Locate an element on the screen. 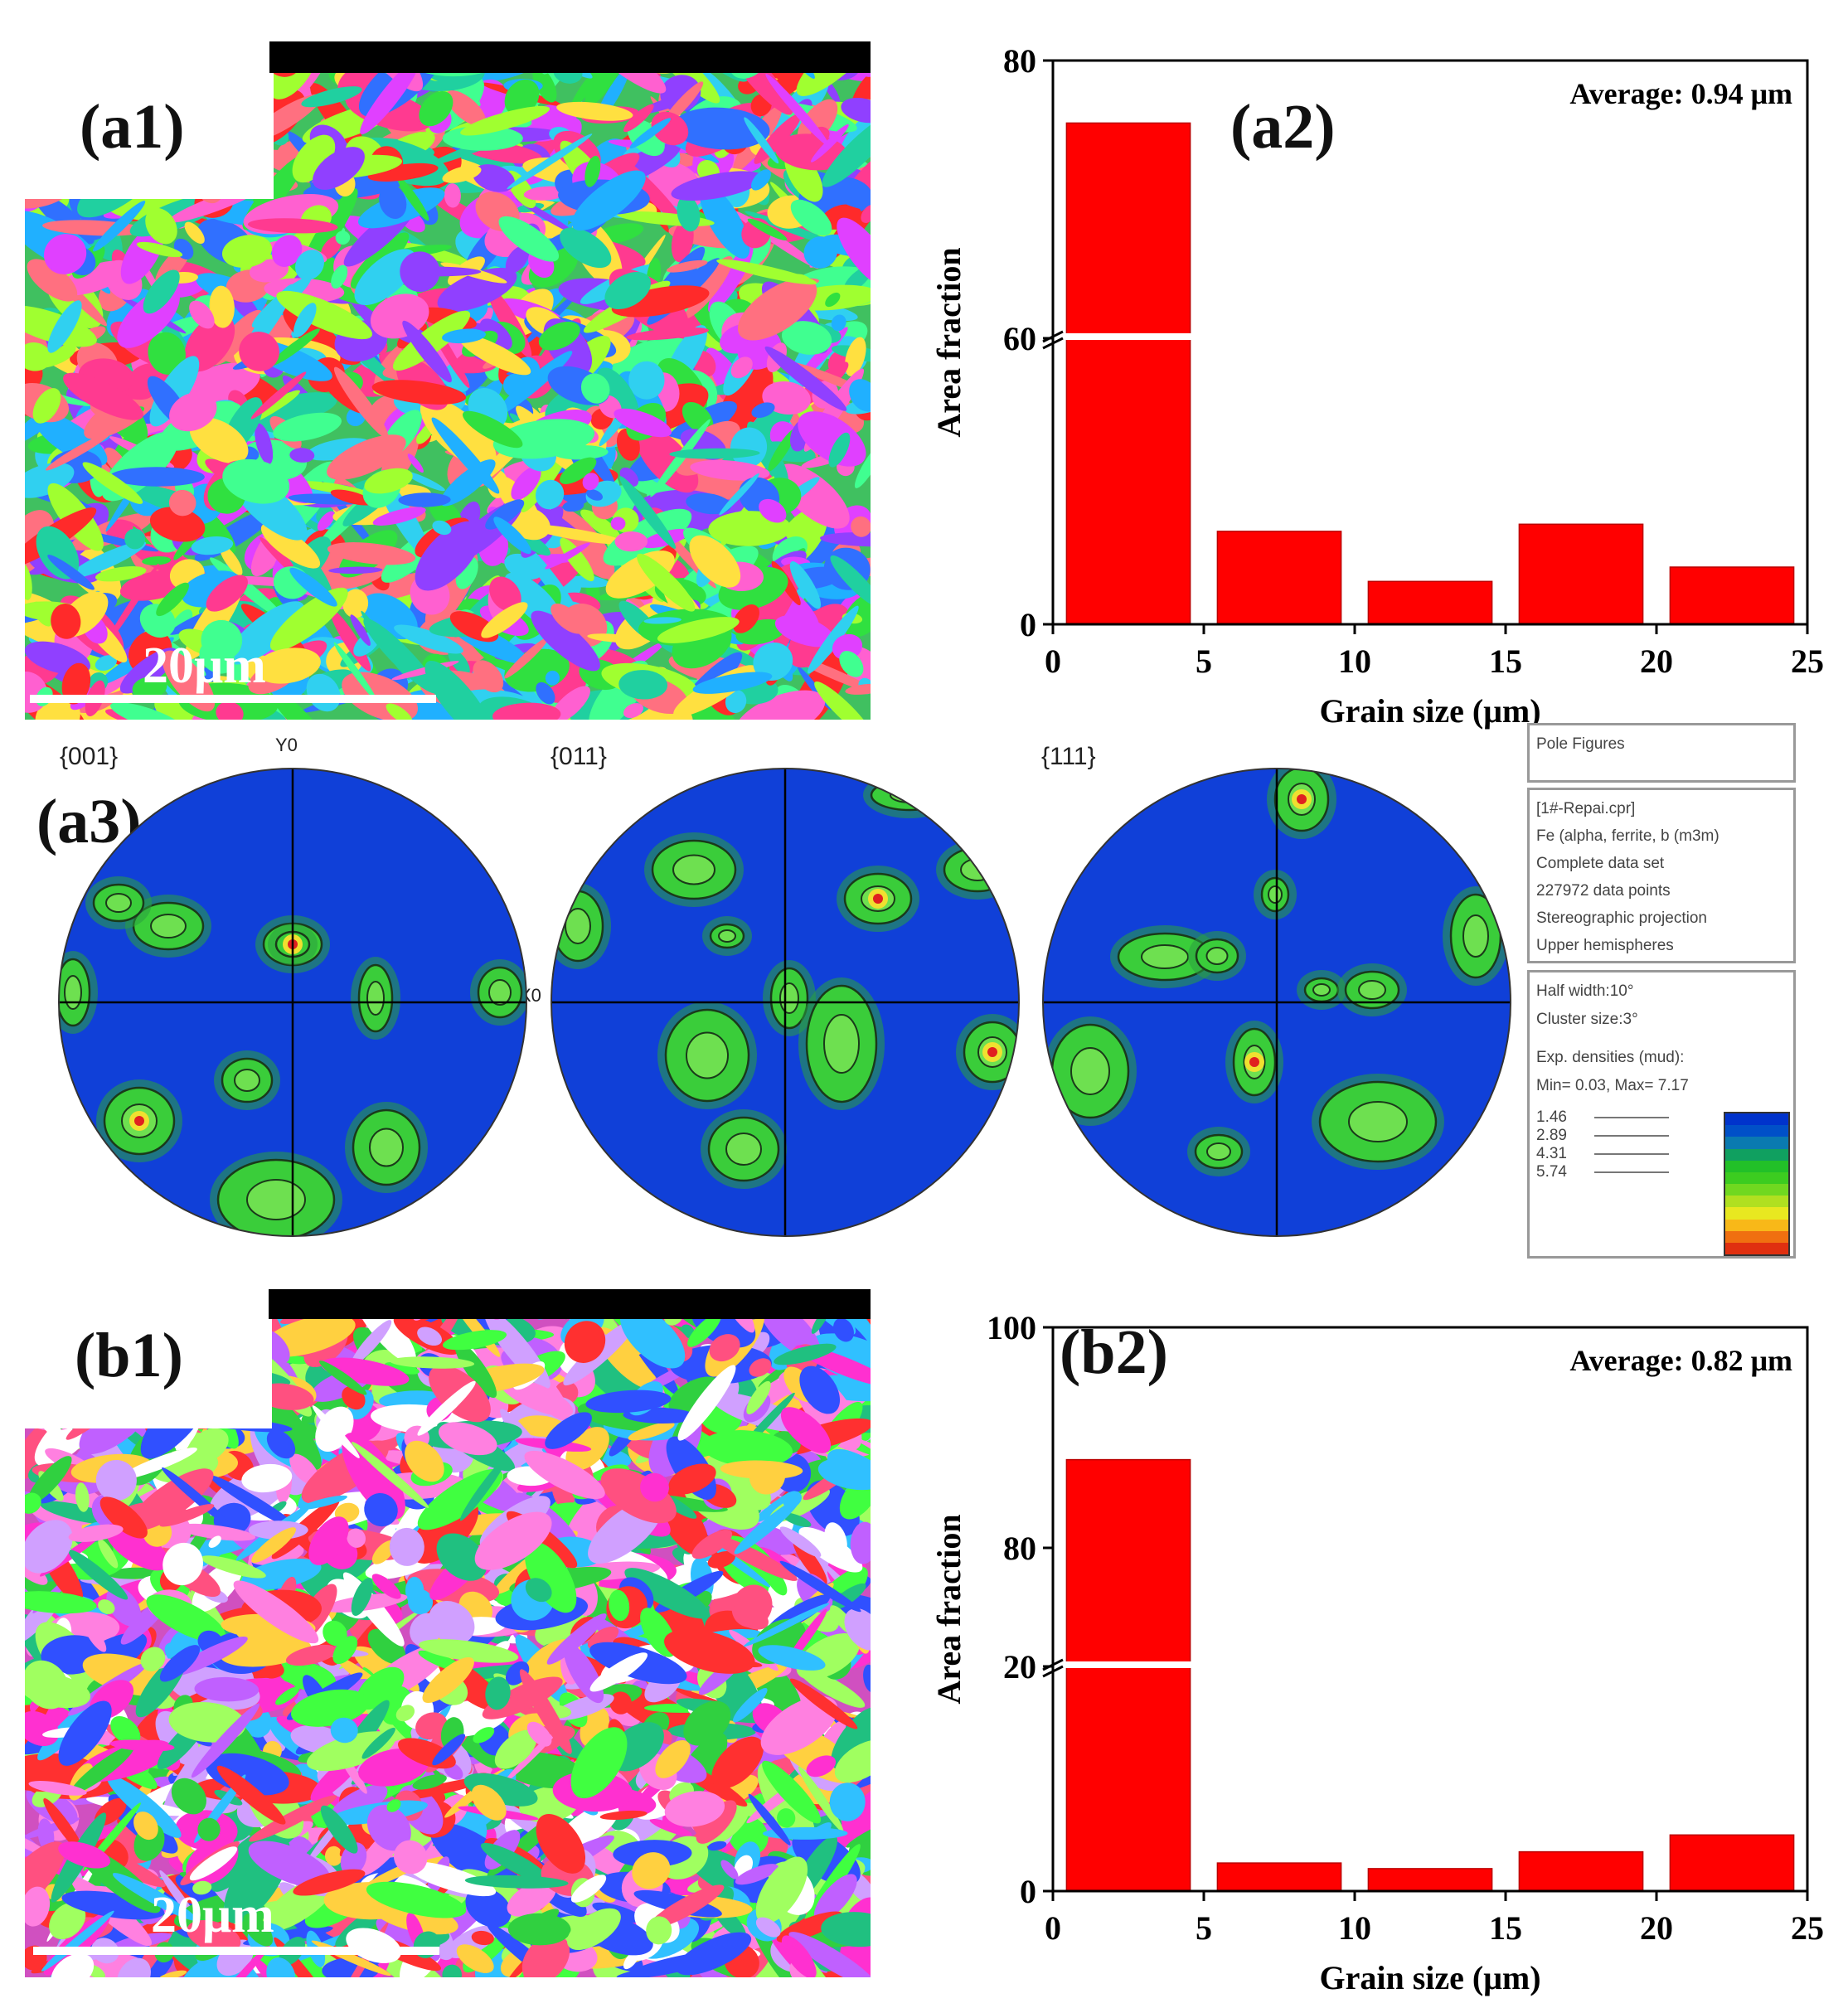 Image resolution: width=1848 pixels, height=2008 pixels. legend-setting-line: Cluster size:3° is located at coordinates (1587, 1020).